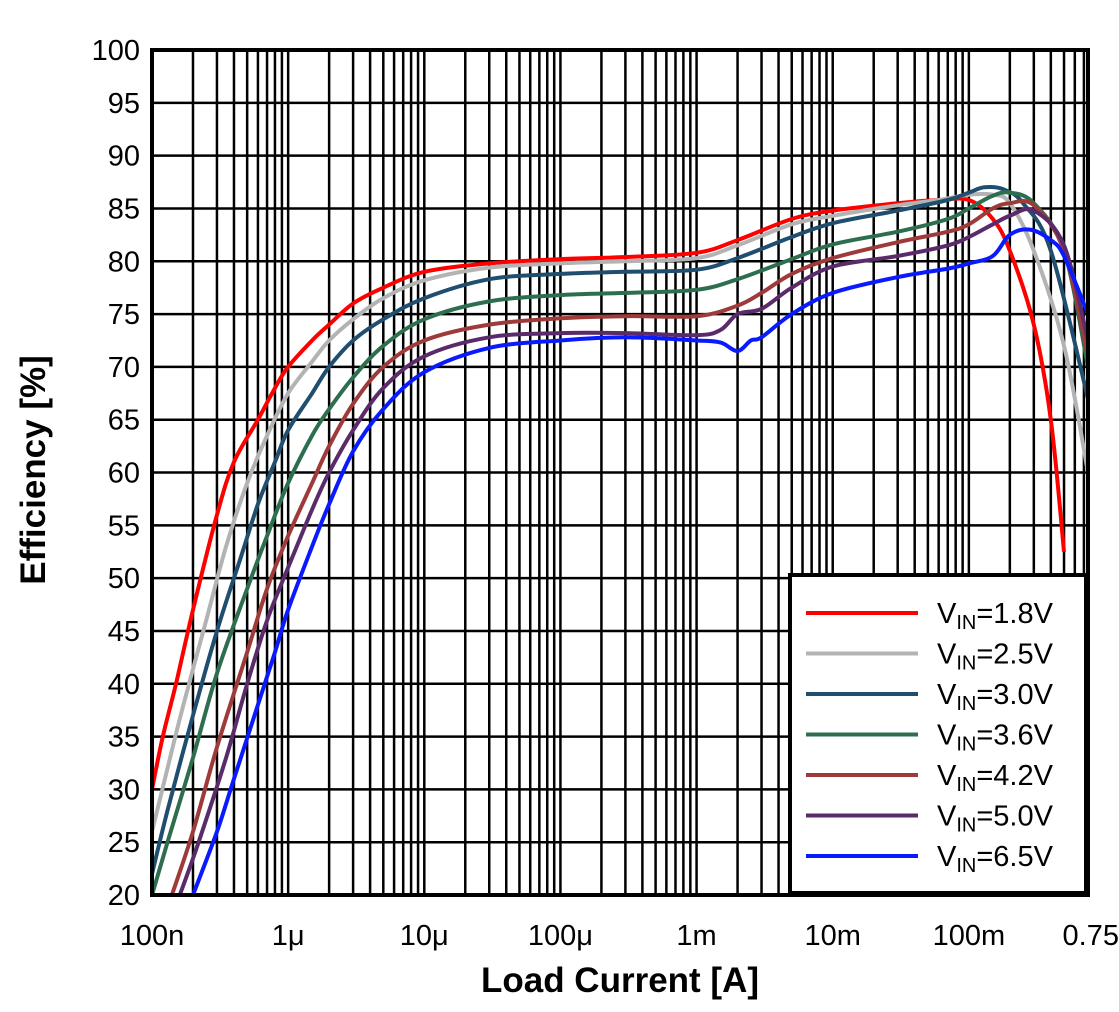  Describe the element at coordinates (560, 936) in the screenshot. I see `x-tick-label: 100μ` at that location.